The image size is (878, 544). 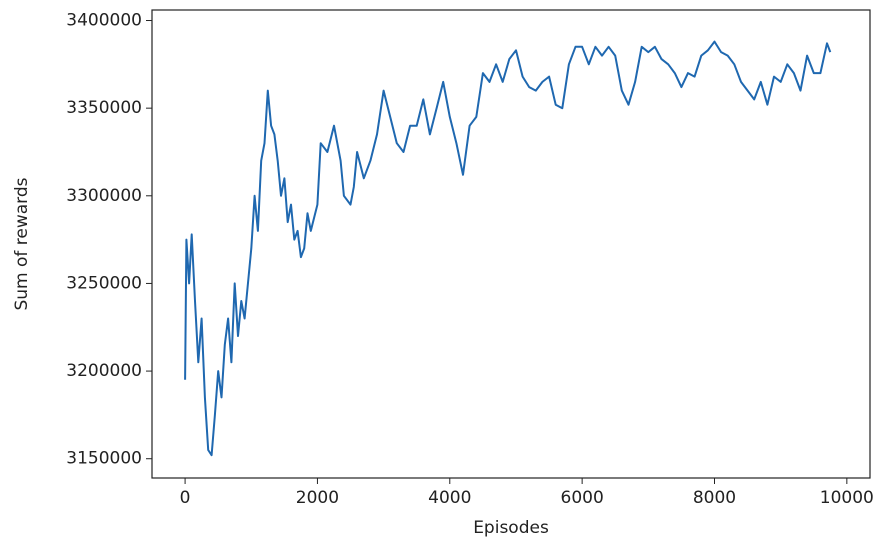 I want to click on y-tick-label: 3150000, so click(x=104, y=459).